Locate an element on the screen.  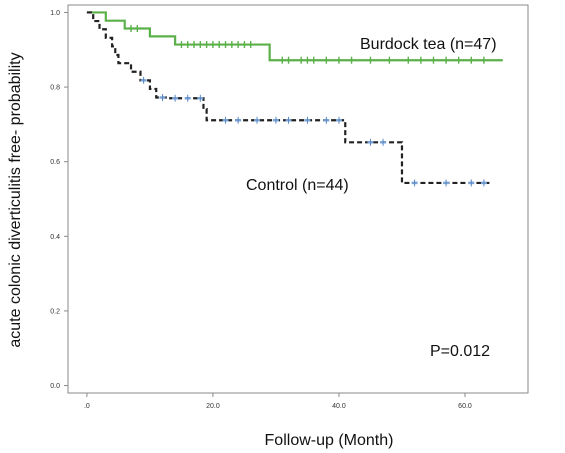
x-tick-label: 60.0 is located at coordinates (465, 406).